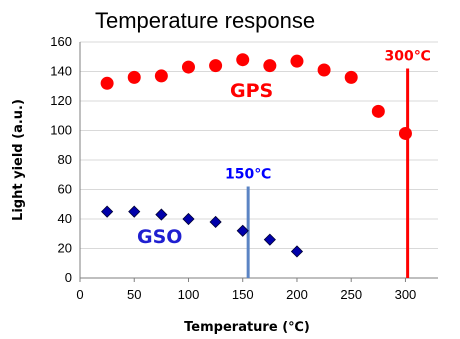 The width and height of the screenshot is (460, 339). Describe the element at coordinates (408, 57) in the screenshot. I see `marker-label-0: 300℃` at that location.